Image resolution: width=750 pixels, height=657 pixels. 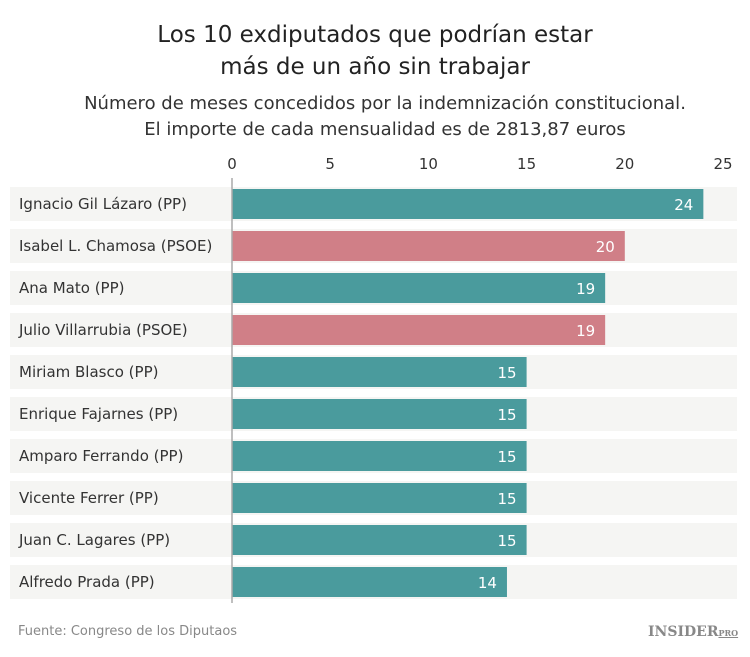 What do you see at coordinates (375, 35) in the screenshot?
I see `chart-title-line-1: Los 10 exdiputados que podrían estar` at bounding box center [375, 35].